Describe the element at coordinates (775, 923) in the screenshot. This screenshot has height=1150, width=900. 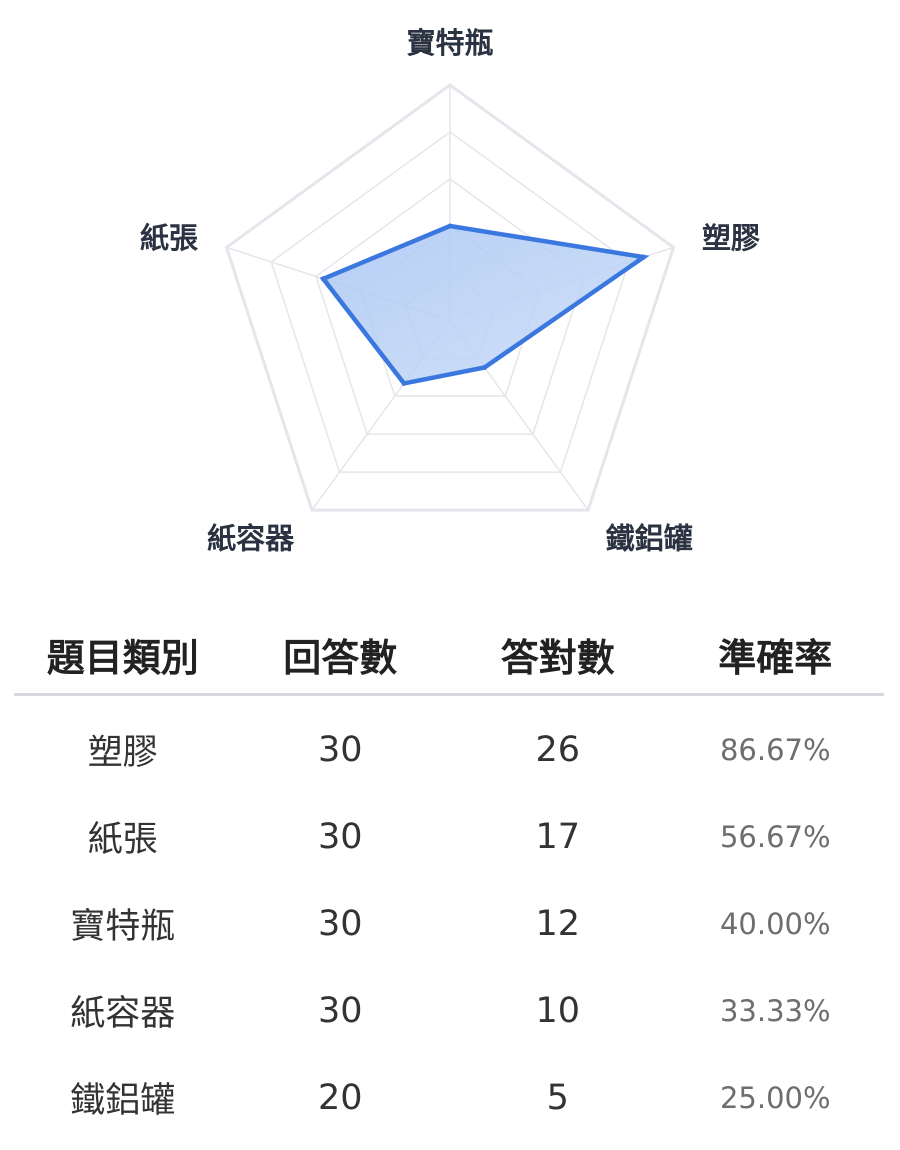
I see `accuracy-cell: 40.00%` at that location.